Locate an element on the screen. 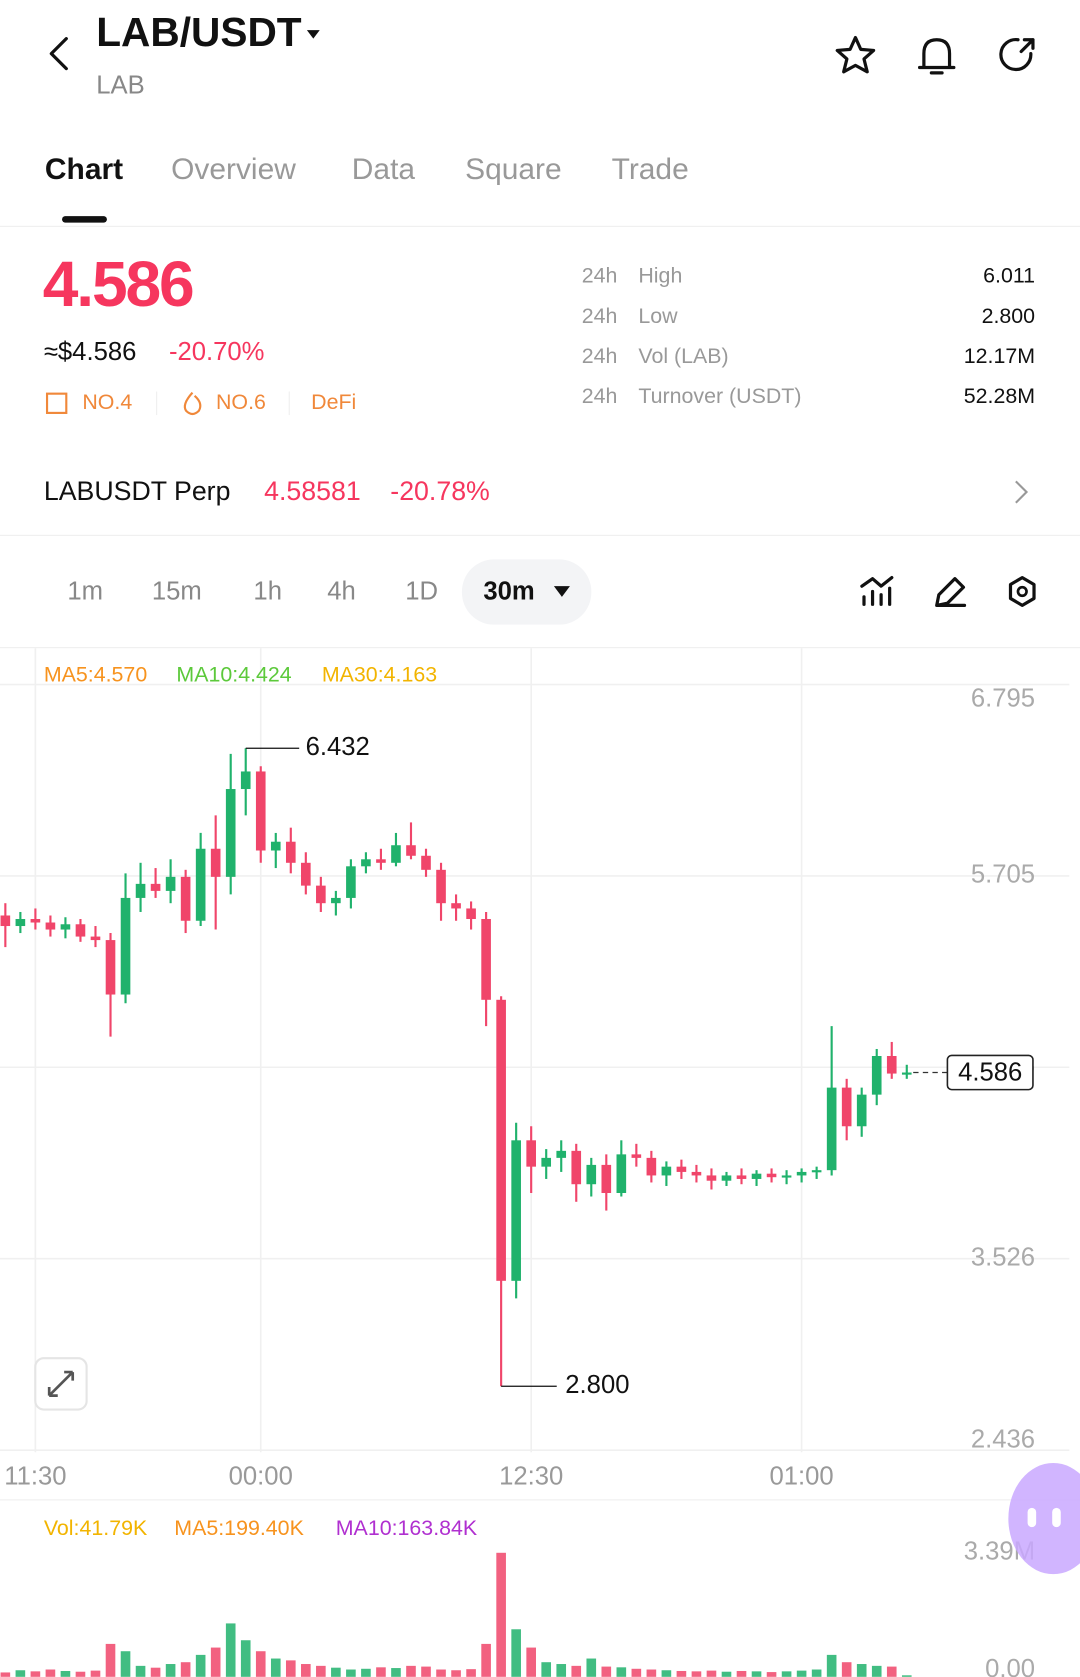 This screenshot has height=1677, width=1080. tab: Data is located at coordinates (384, 169).